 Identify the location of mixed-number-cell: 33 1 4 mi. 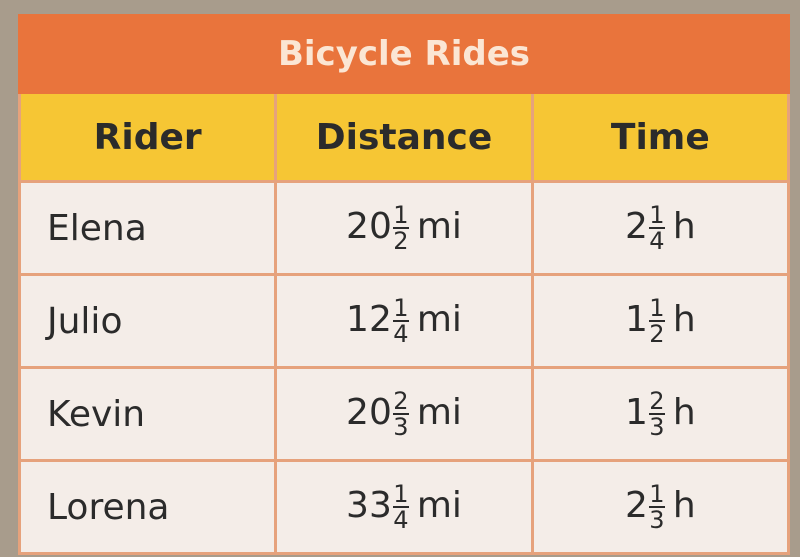
(404, 507).